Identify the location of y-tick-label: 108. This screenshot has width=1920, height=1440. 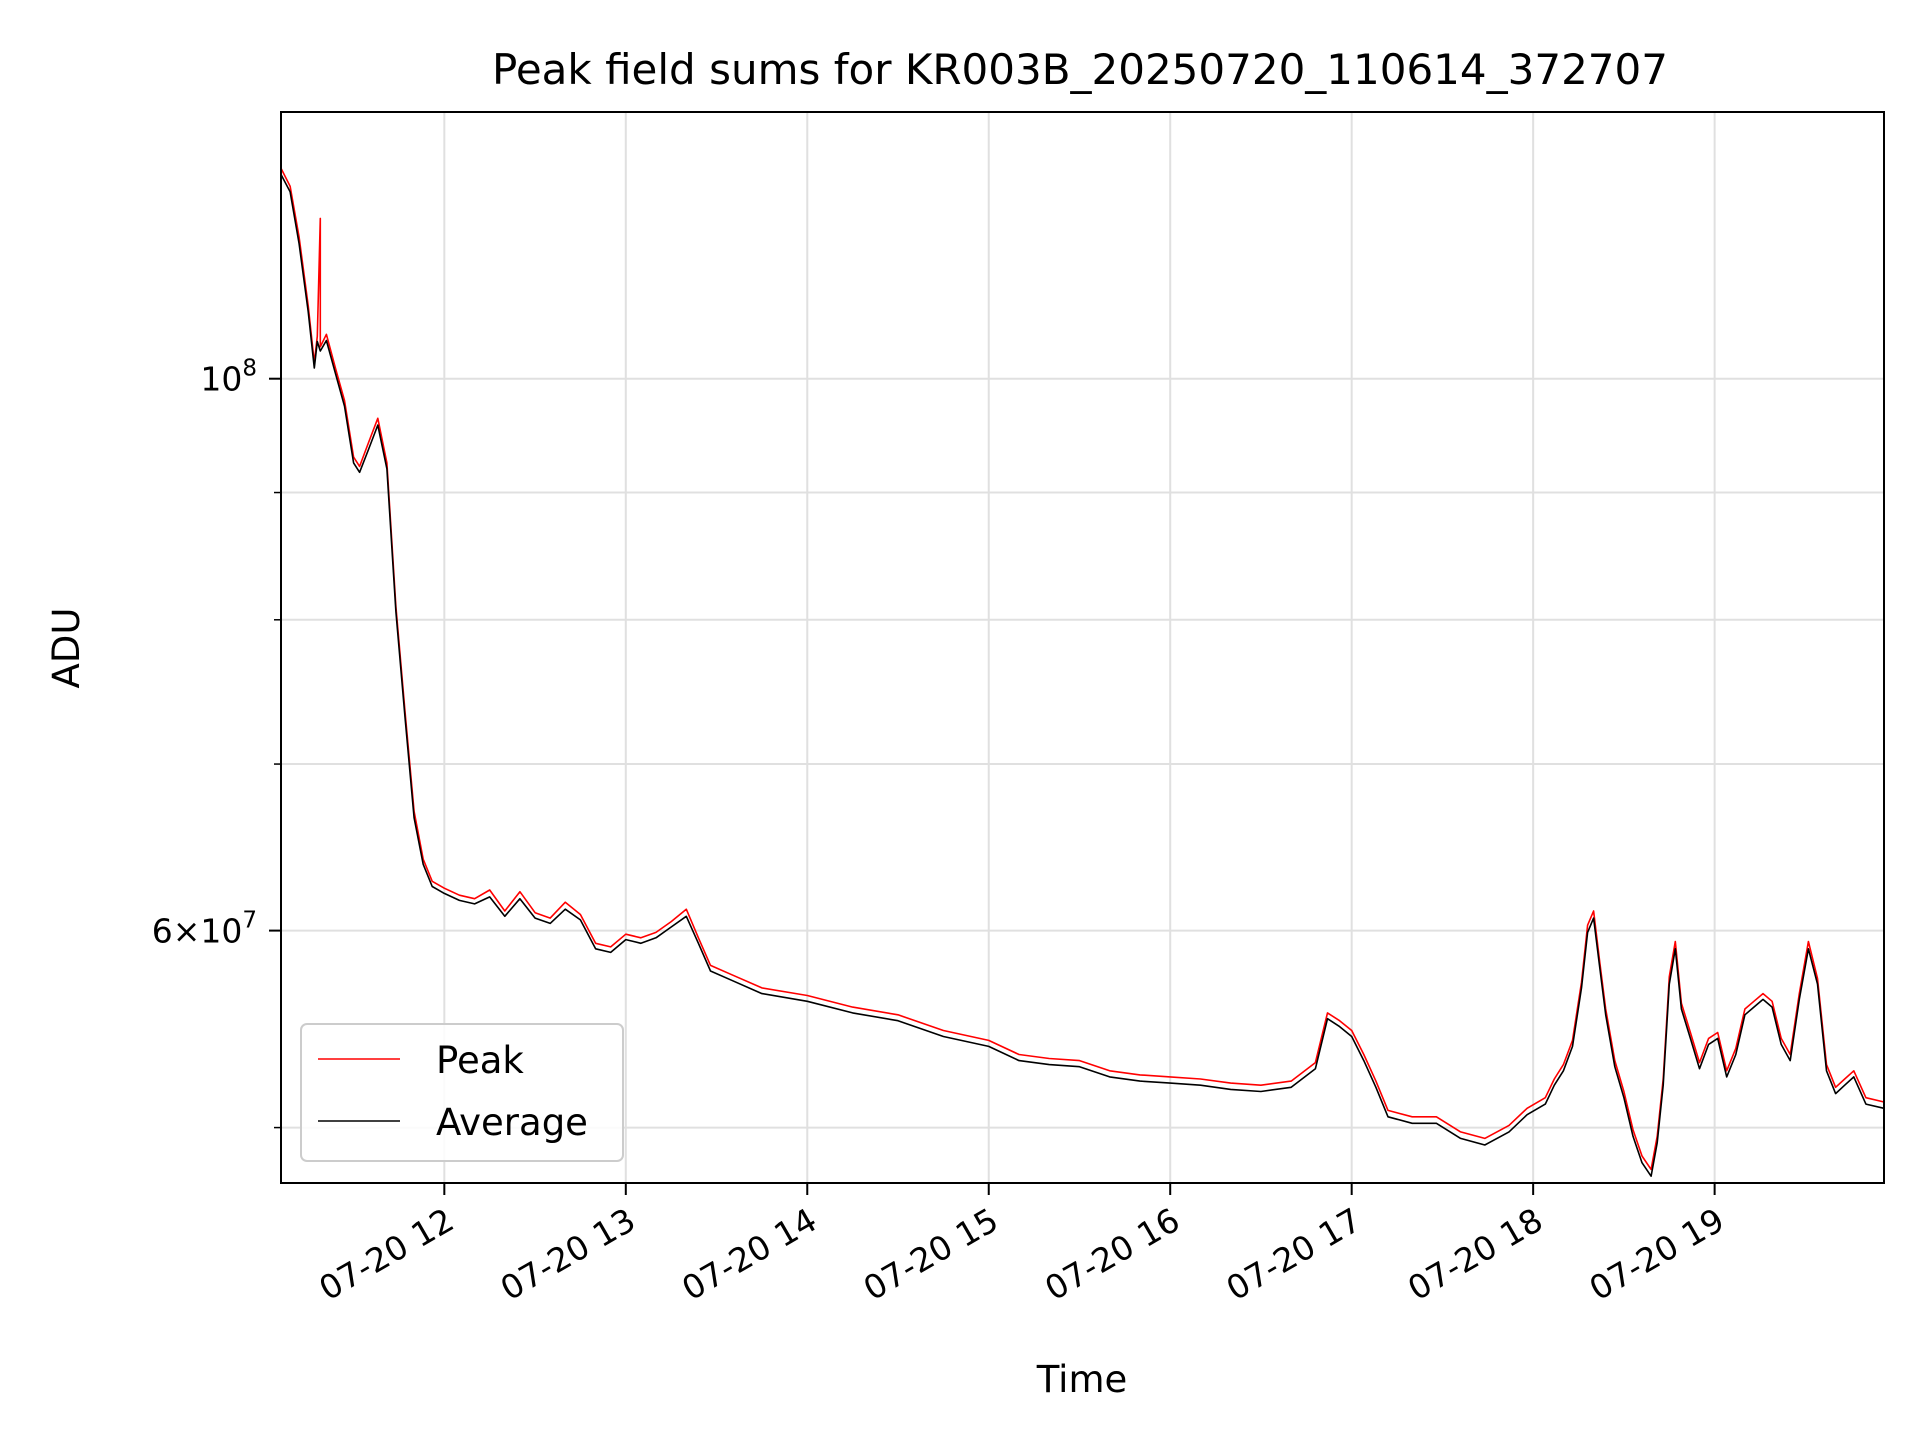
(228, 377).